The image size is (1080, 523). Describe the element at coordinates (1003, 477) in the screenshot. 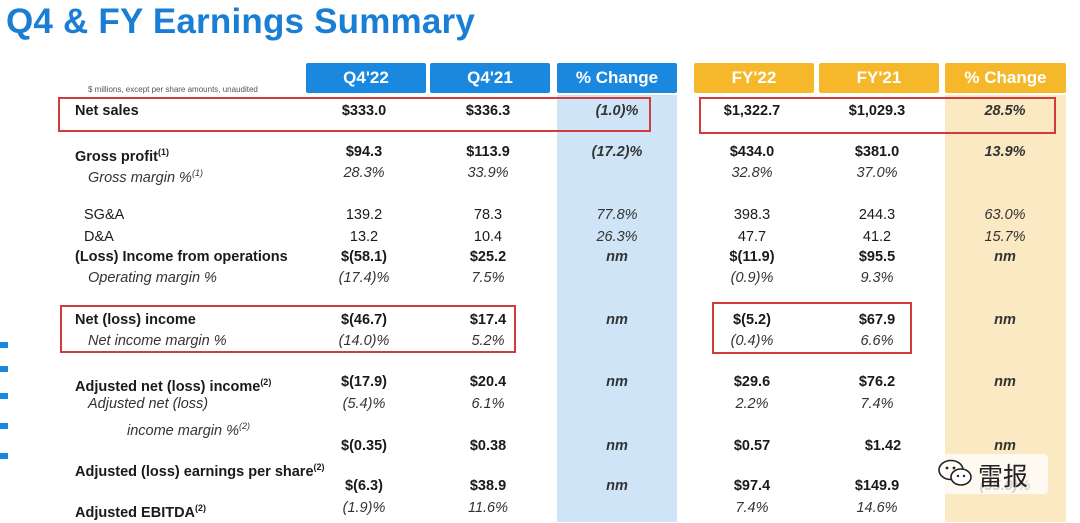

I see `watermark-text: 雷报` at that location.